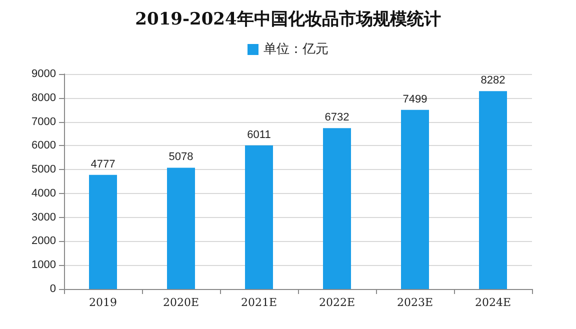 This screenshot has height=329, width=576. I want to click on x-tick-label: 2022E, so click(337, 302).